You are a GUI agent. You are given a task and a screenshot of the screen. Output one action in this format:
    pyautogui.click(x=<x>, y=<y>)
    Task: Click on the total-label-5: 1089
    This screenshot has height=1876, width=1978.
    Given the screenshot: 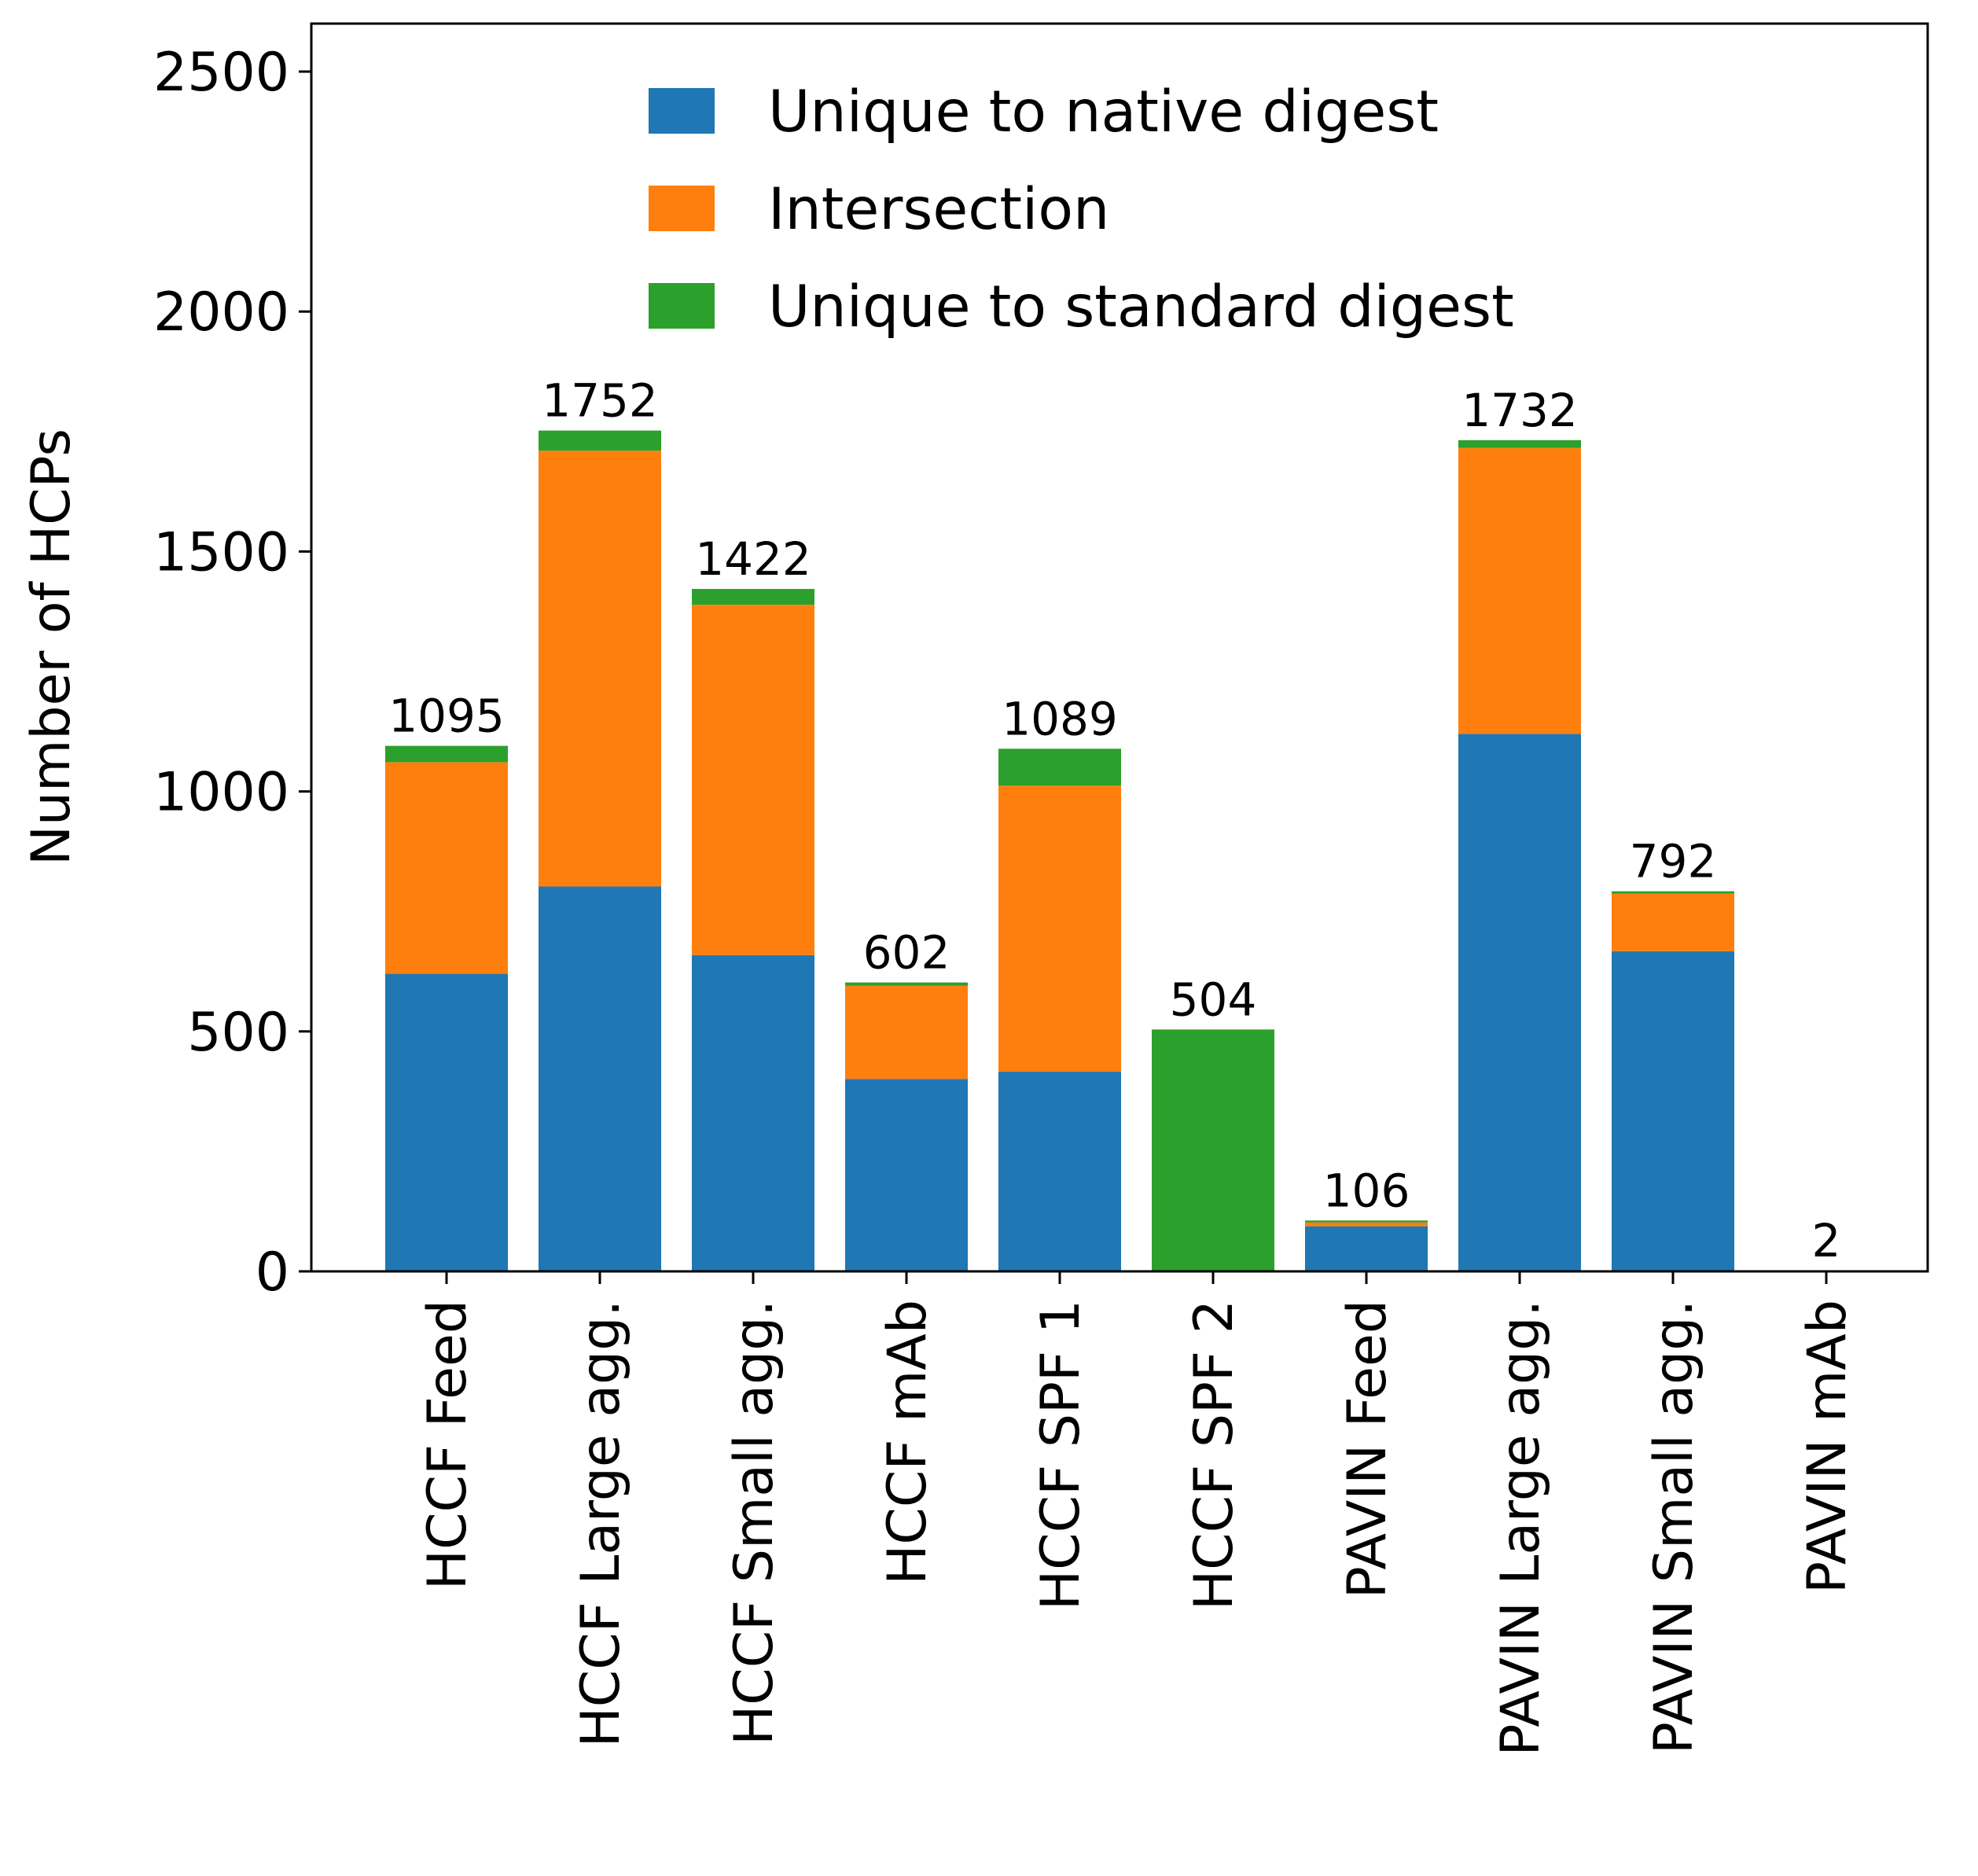 What is the action you would take?
    pyautogui.click(x=1060, y=718)
    